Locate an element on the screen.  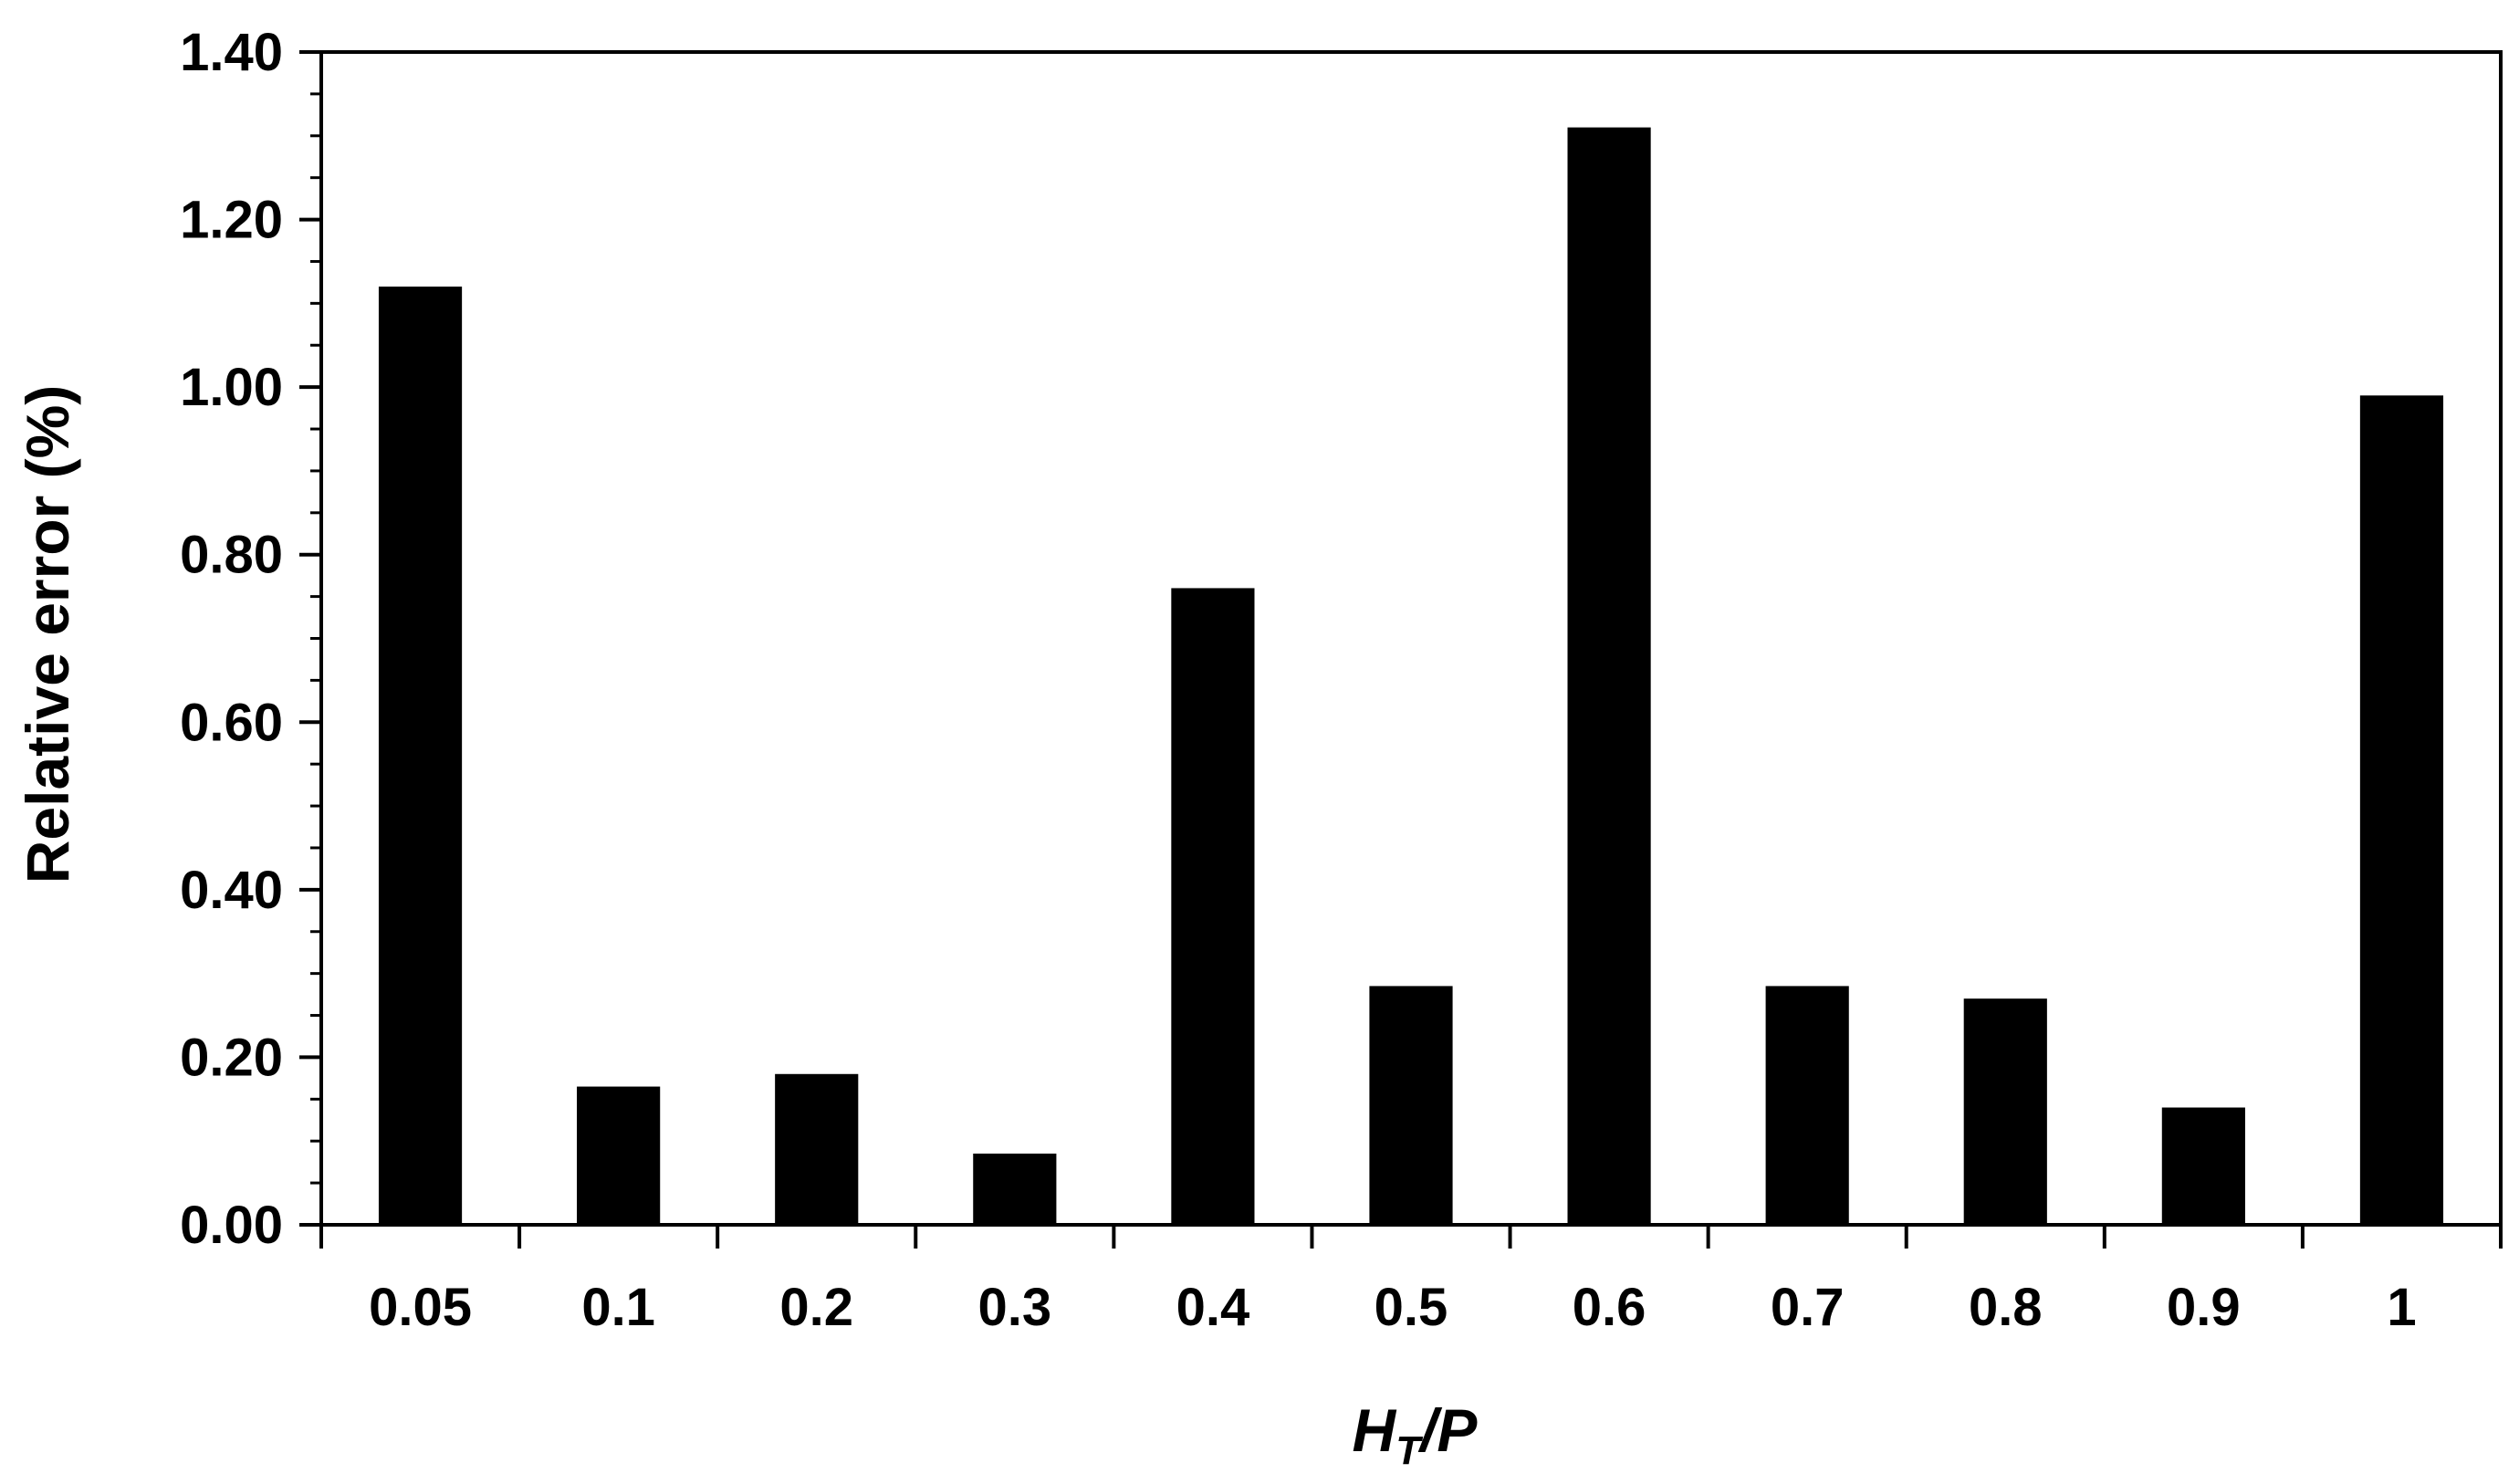
x-tick-label: 0.7 is located at coordinates (1808, 1308).